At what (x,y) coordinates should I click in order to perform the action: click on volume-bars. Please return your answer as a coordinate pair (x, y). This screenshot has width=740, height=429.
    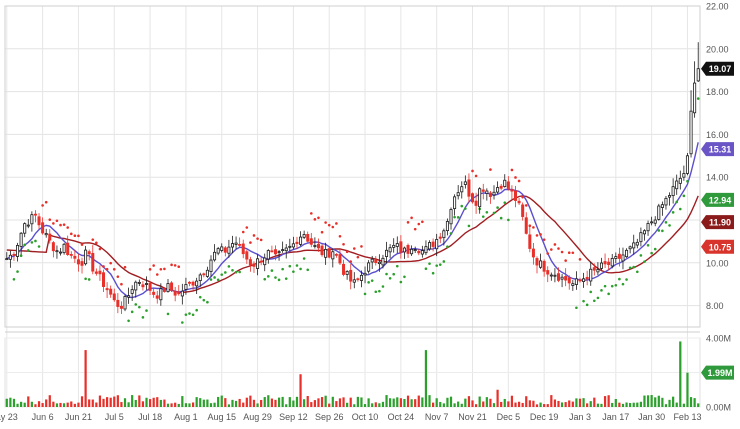
    Looking at the image, I should click on (352, 374).